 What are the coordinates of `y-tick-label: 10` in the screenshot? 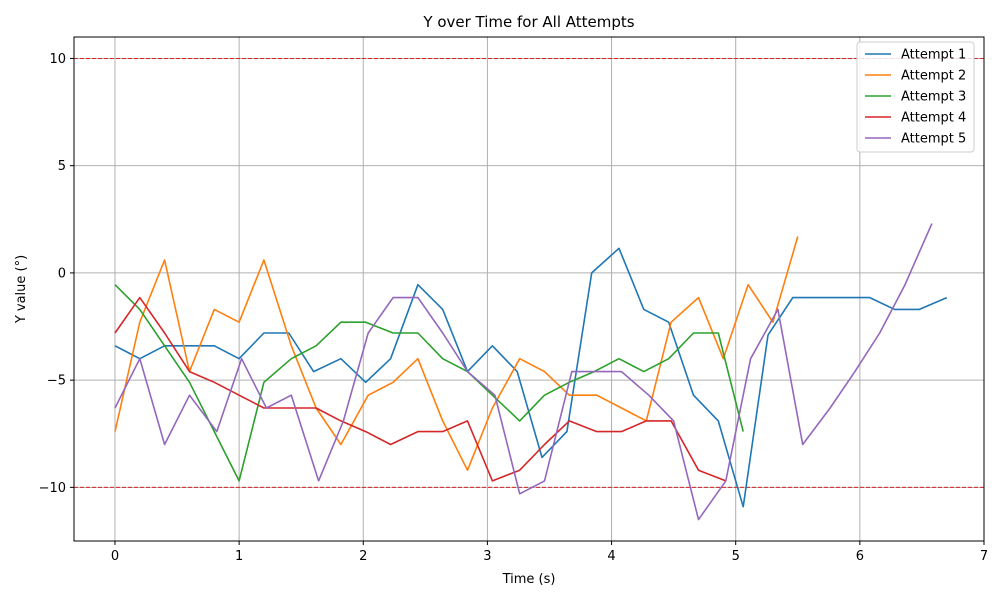 It's located at (57, 59).